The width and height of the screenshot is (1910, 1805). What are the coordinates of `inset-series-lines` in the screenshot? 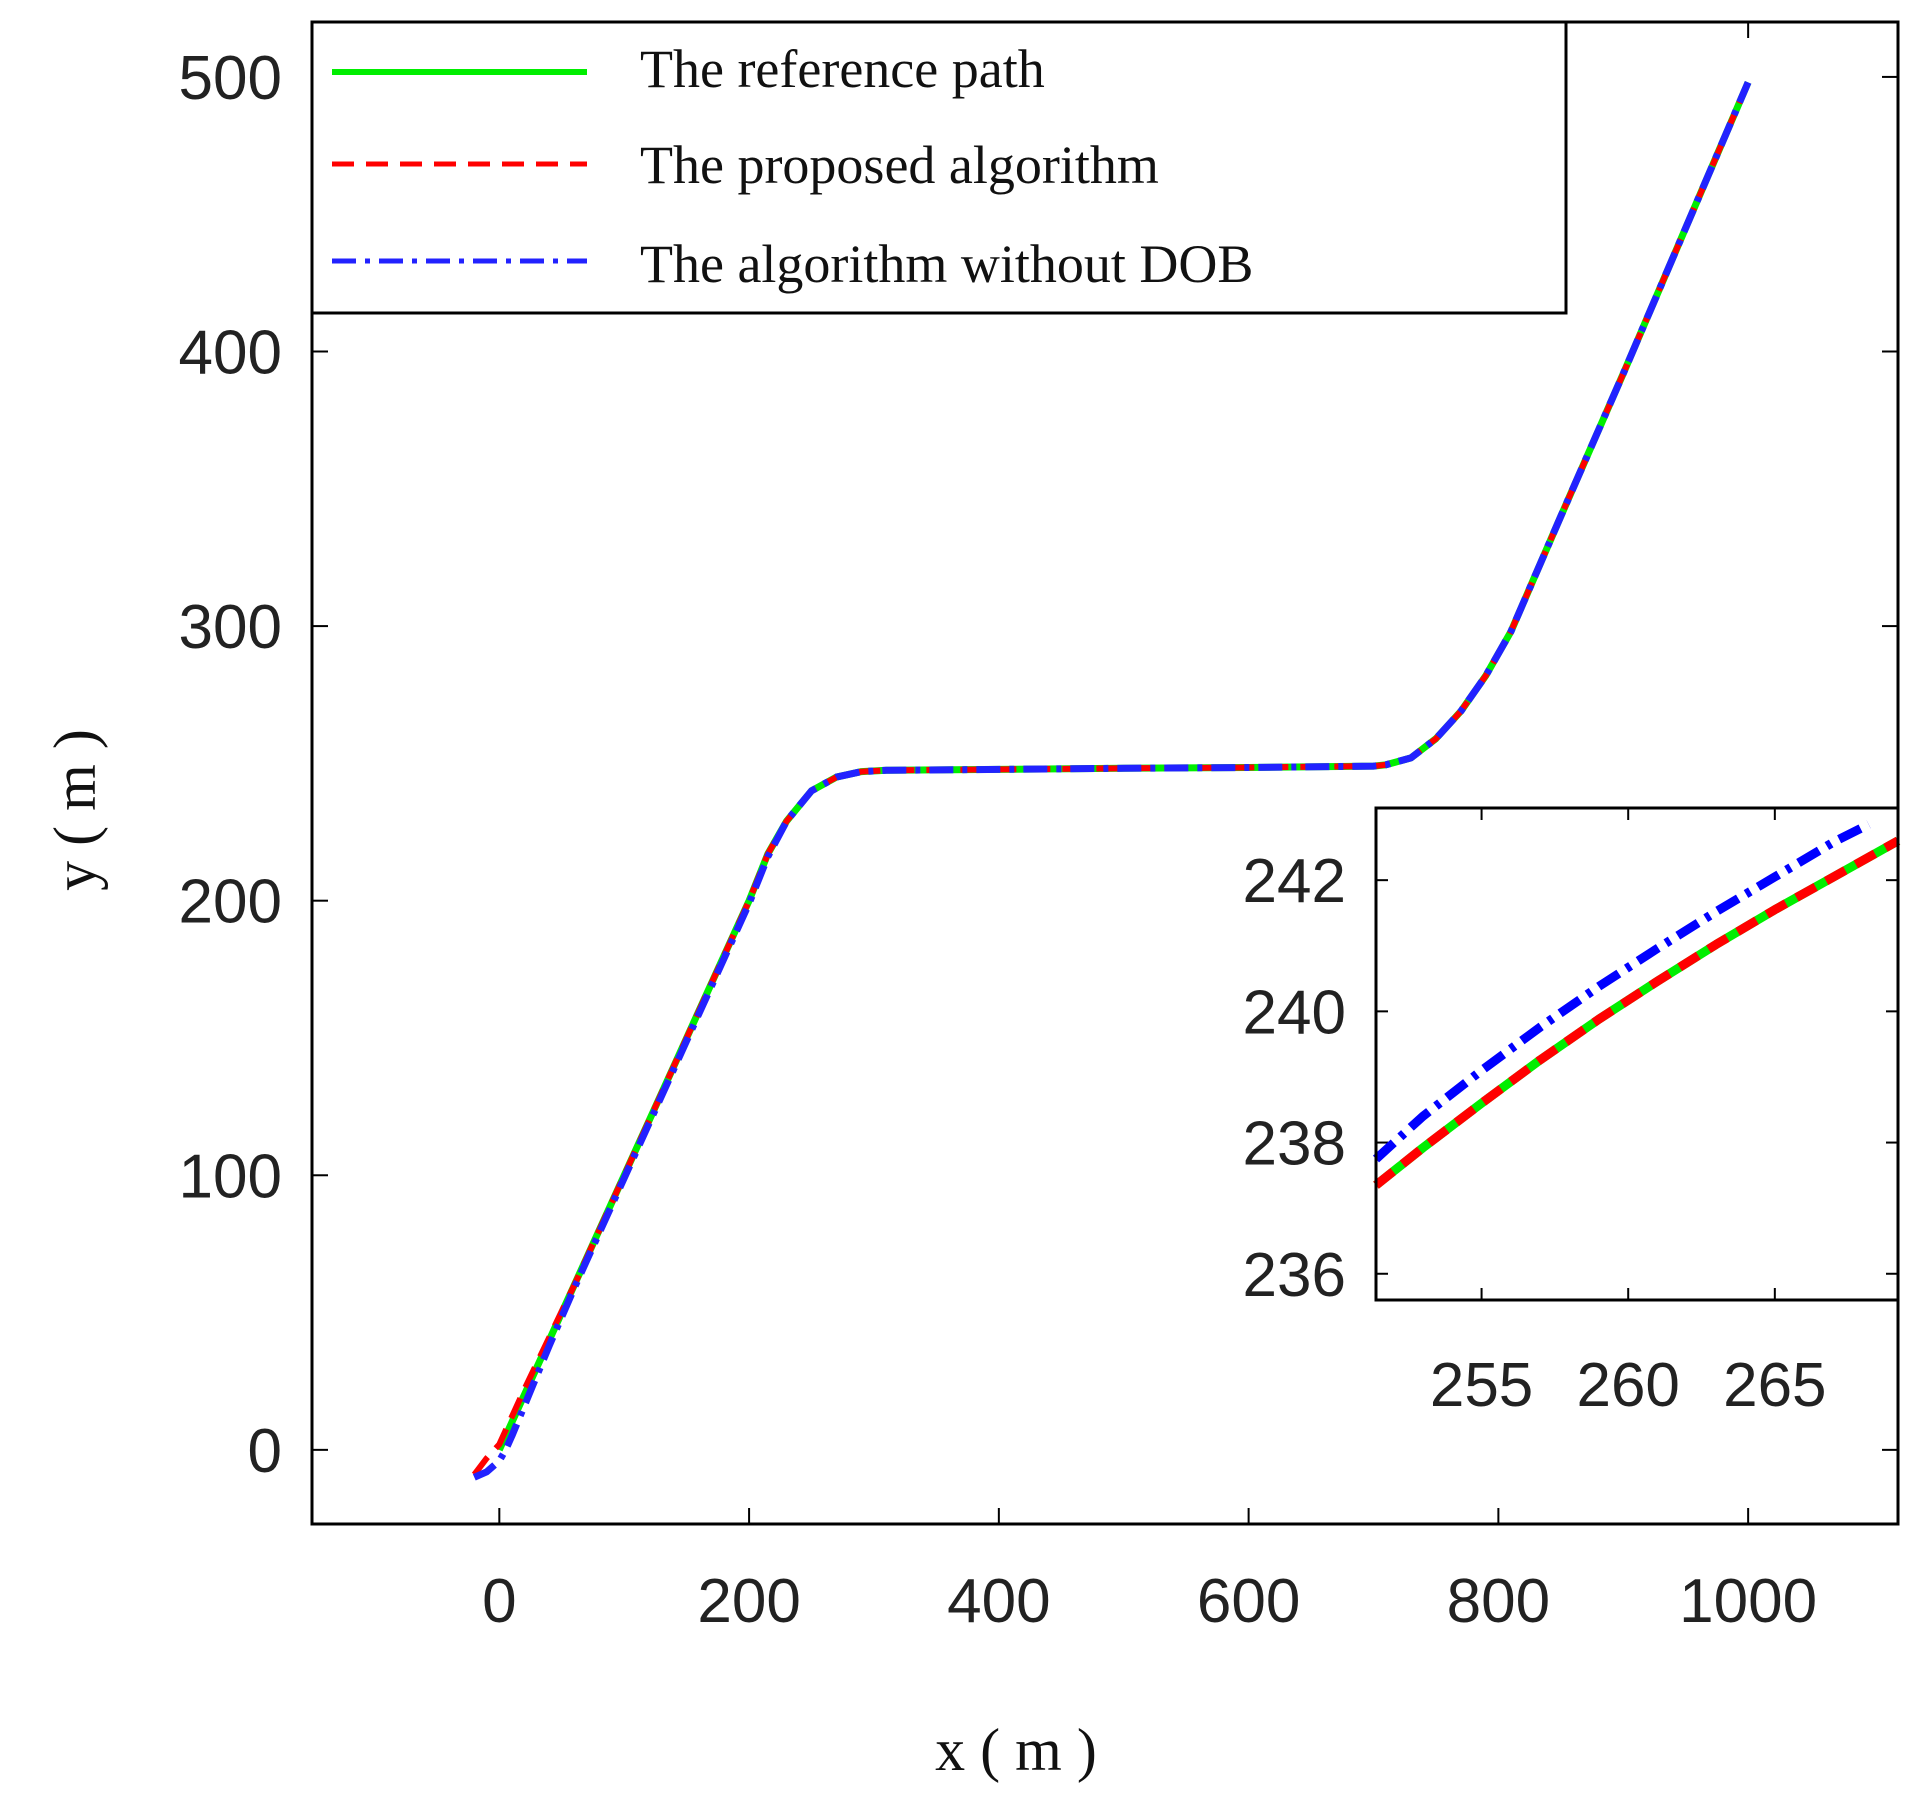 It's located at (1636, 1004).